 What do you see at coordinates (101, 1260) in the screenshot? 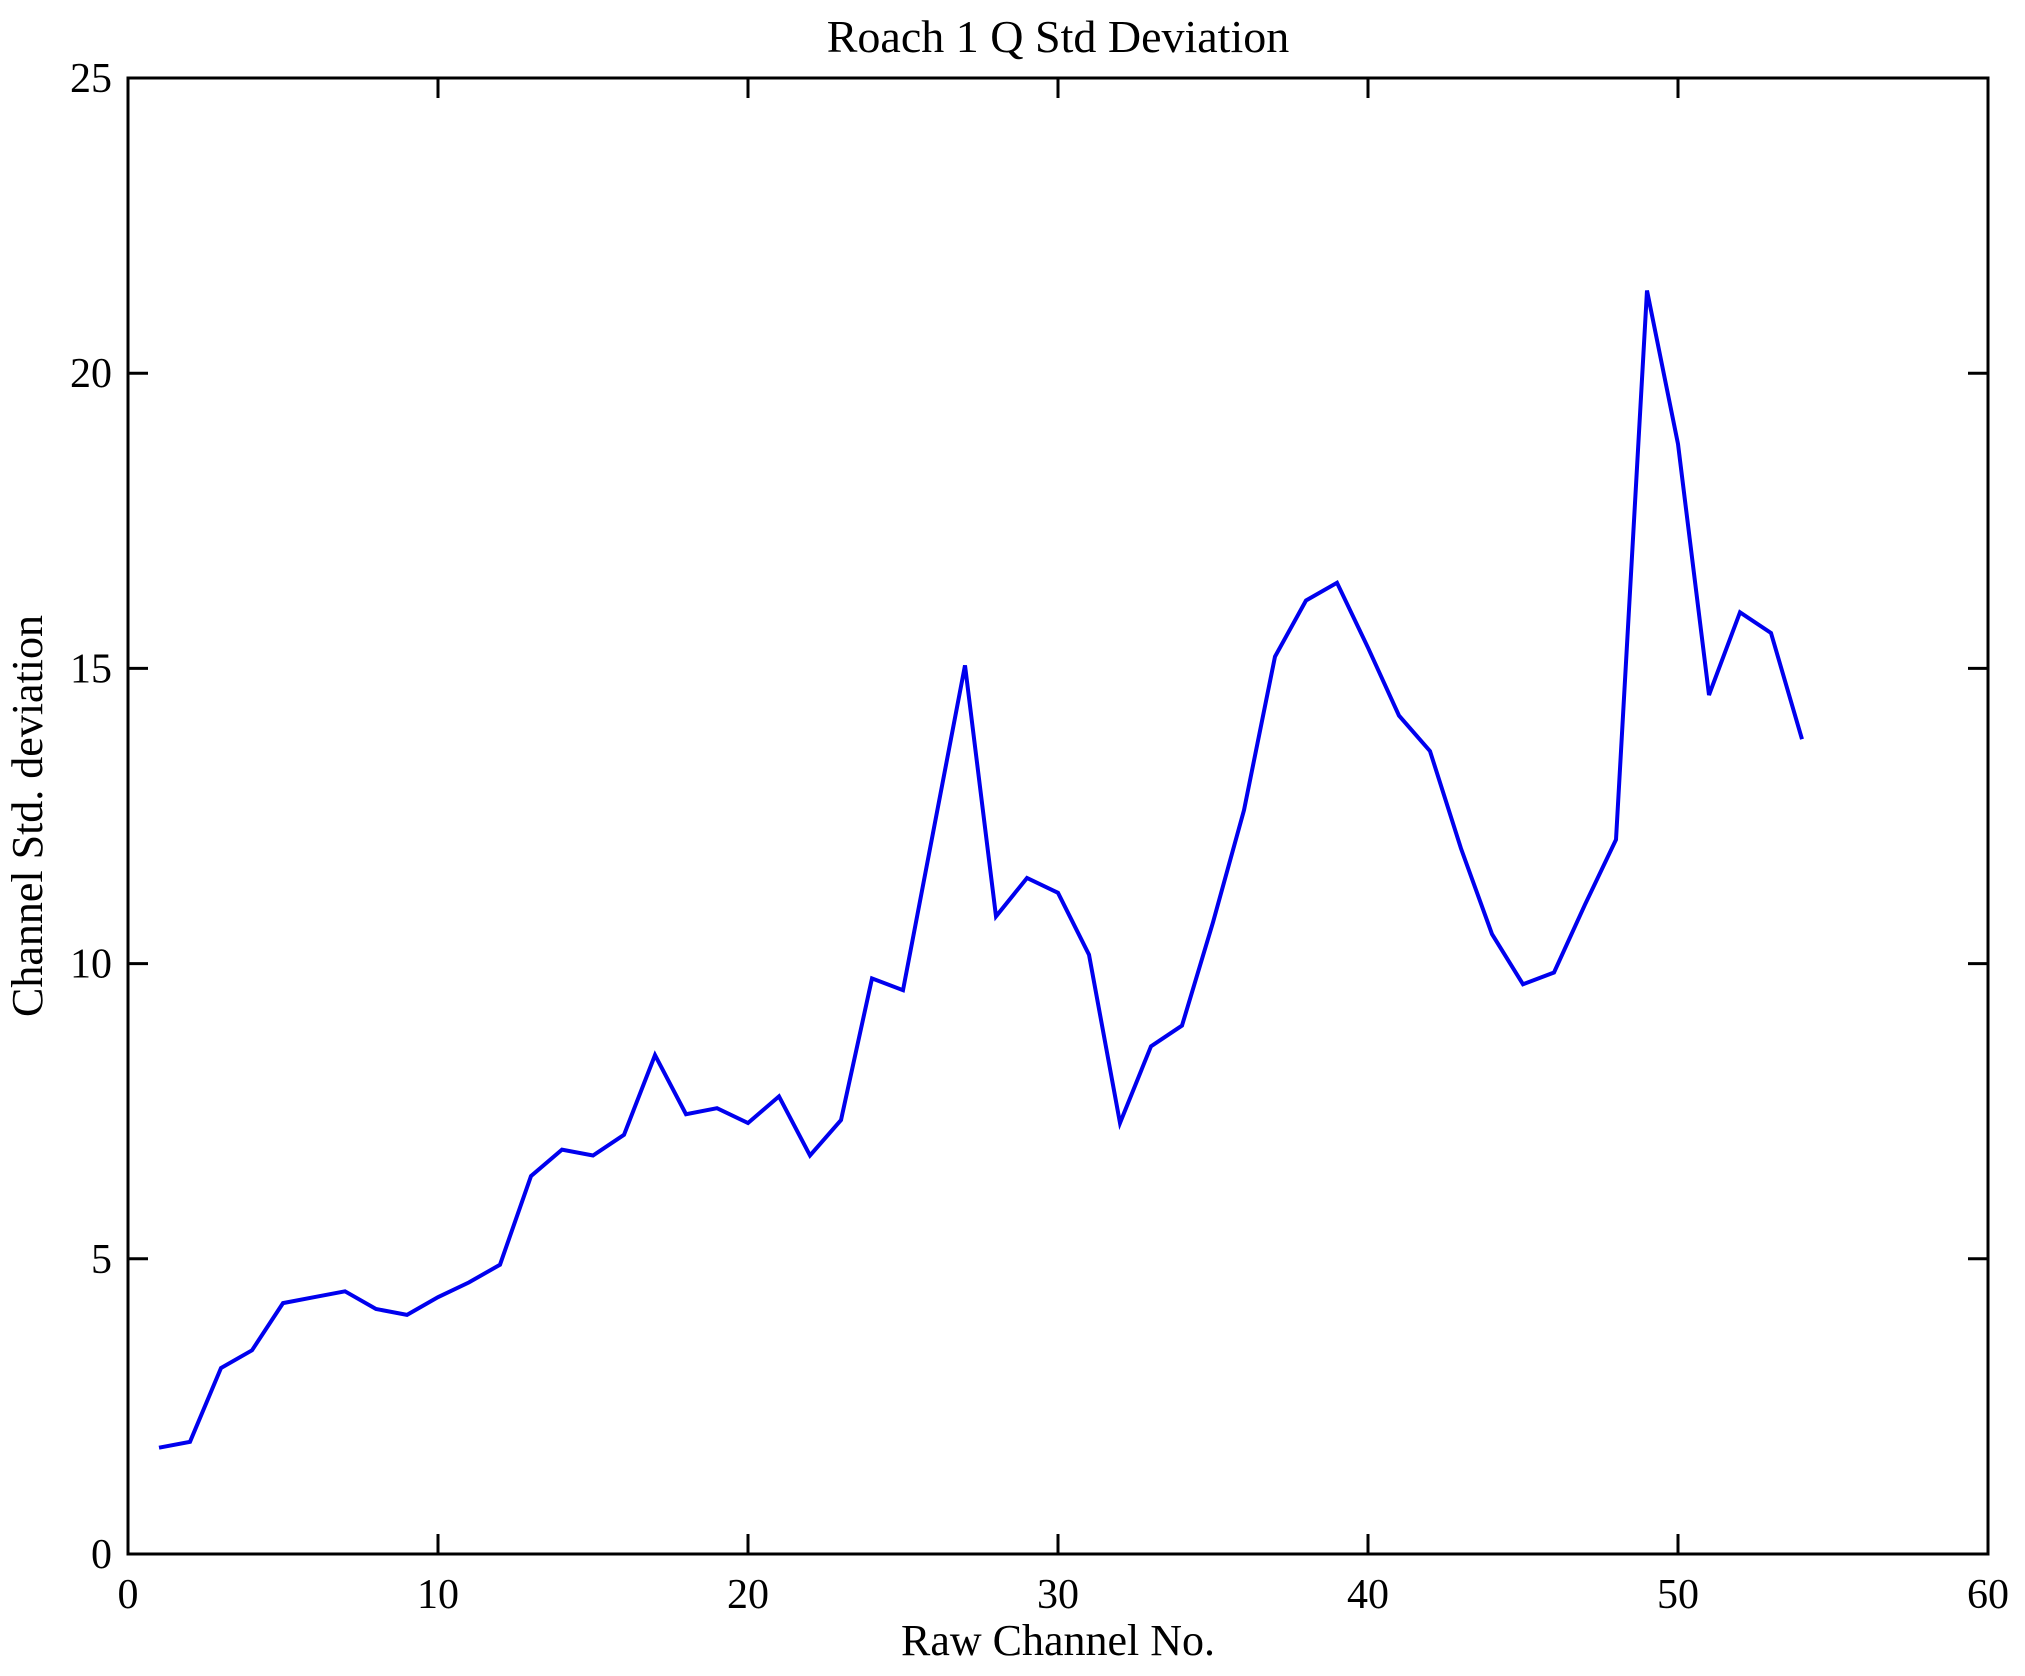
I see `y-tick-label: 5` at bounding box center [101, 1260].